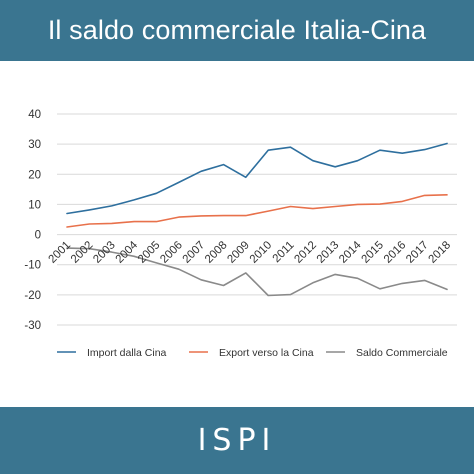 The image size is (474, 474). Describe the element at coordinates (127, 353) in the screenshot. I see `legend-label: Import dalla Cina` at that location.